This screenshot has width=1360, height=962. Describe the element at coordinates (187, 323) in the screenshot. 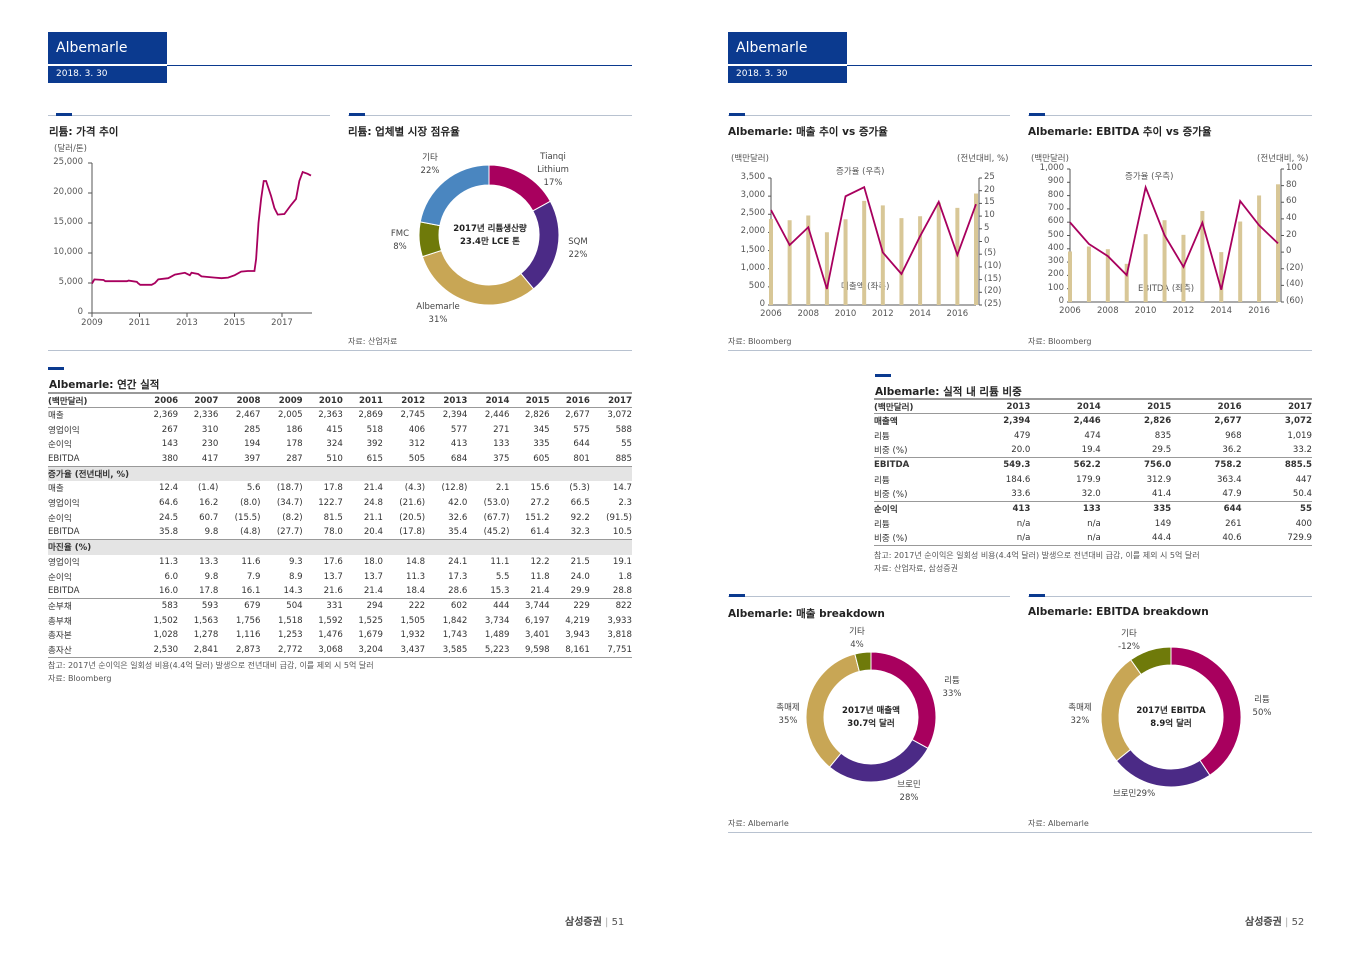

I see `x-tick-label: 2013` at that location.